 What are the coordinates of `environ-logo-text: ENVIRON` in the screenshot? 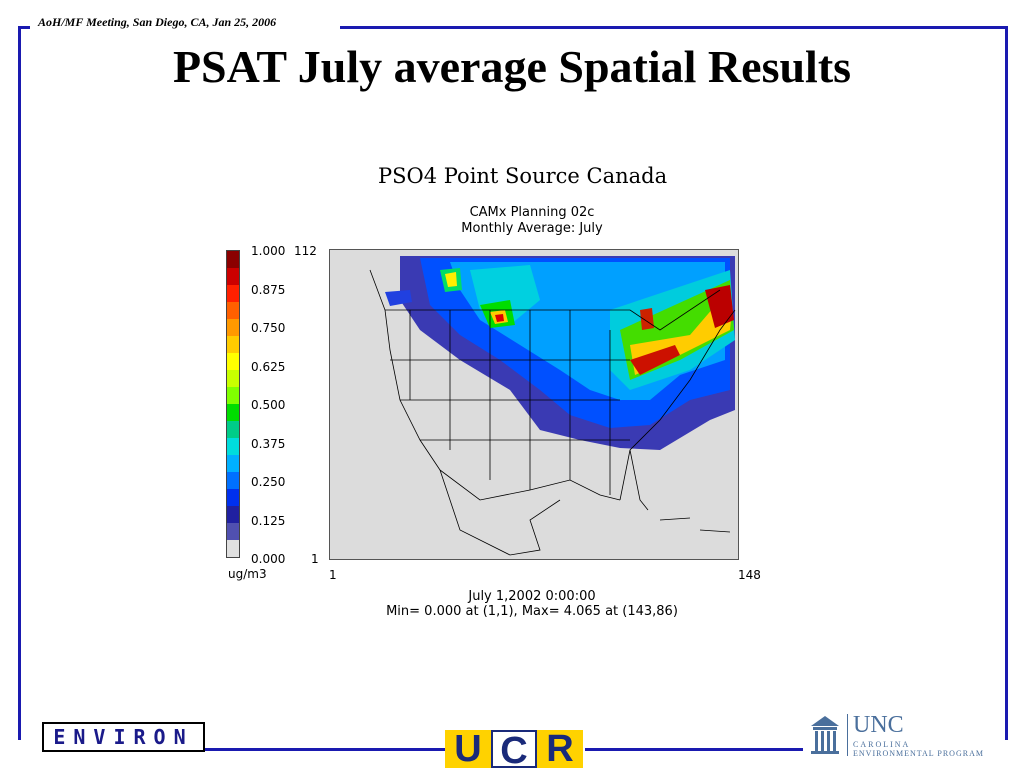 It's located at (123, 737).